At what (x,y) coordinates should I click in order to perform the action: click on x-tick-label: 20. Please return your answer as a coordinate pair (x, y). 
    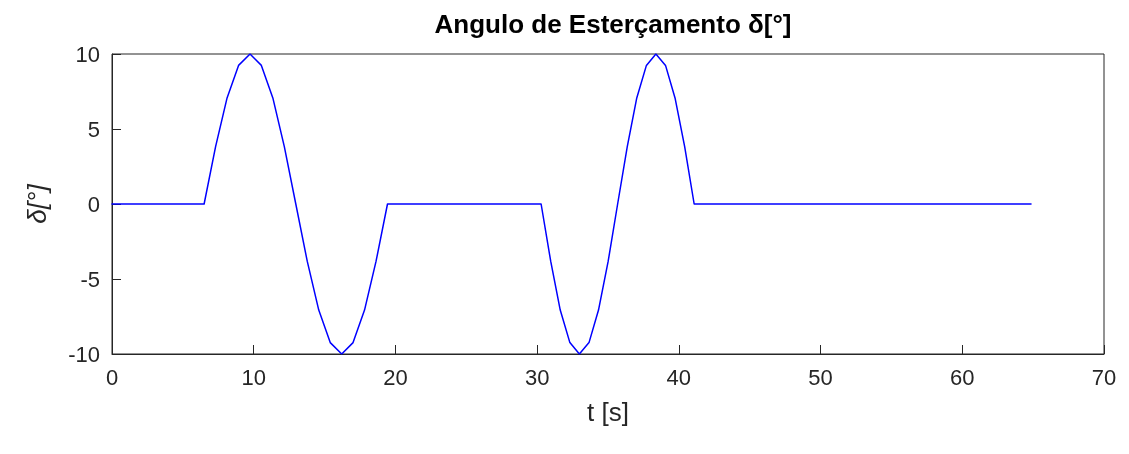
    Looking at the image, I should click on (395, 377).